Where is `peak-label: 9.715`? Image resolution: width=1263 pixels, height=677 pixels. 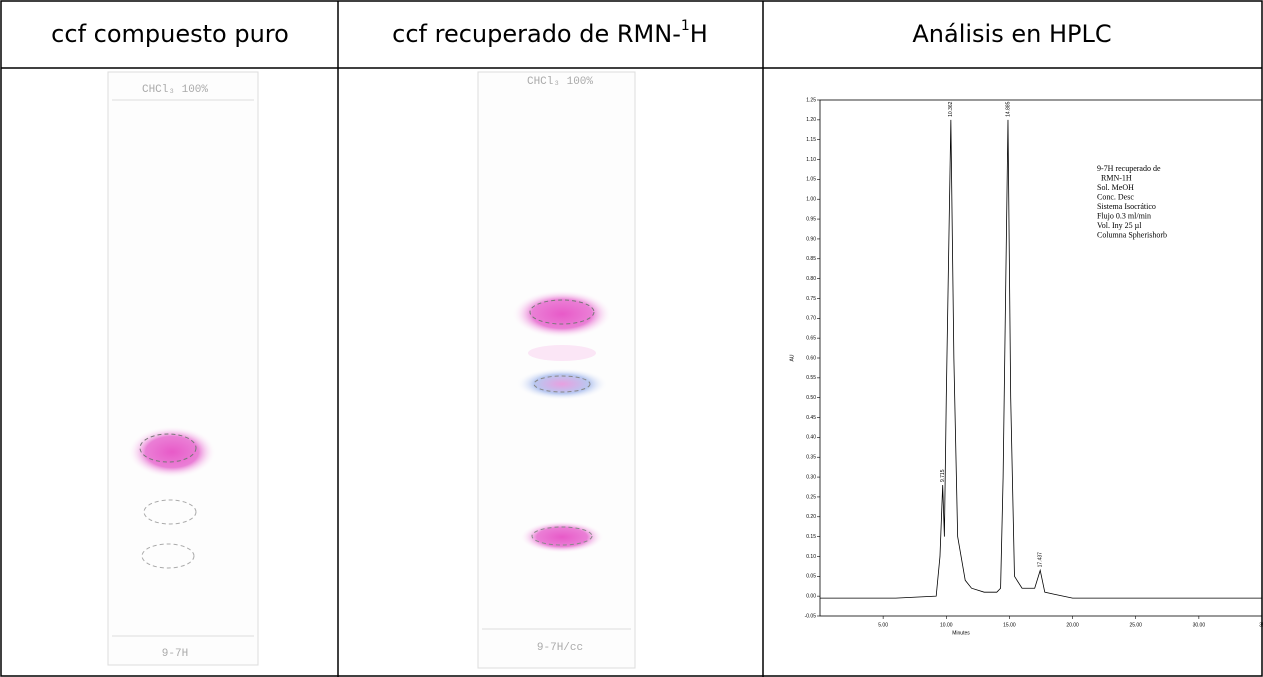 peak-label: 9.715 is located at coordinates (943, 475).